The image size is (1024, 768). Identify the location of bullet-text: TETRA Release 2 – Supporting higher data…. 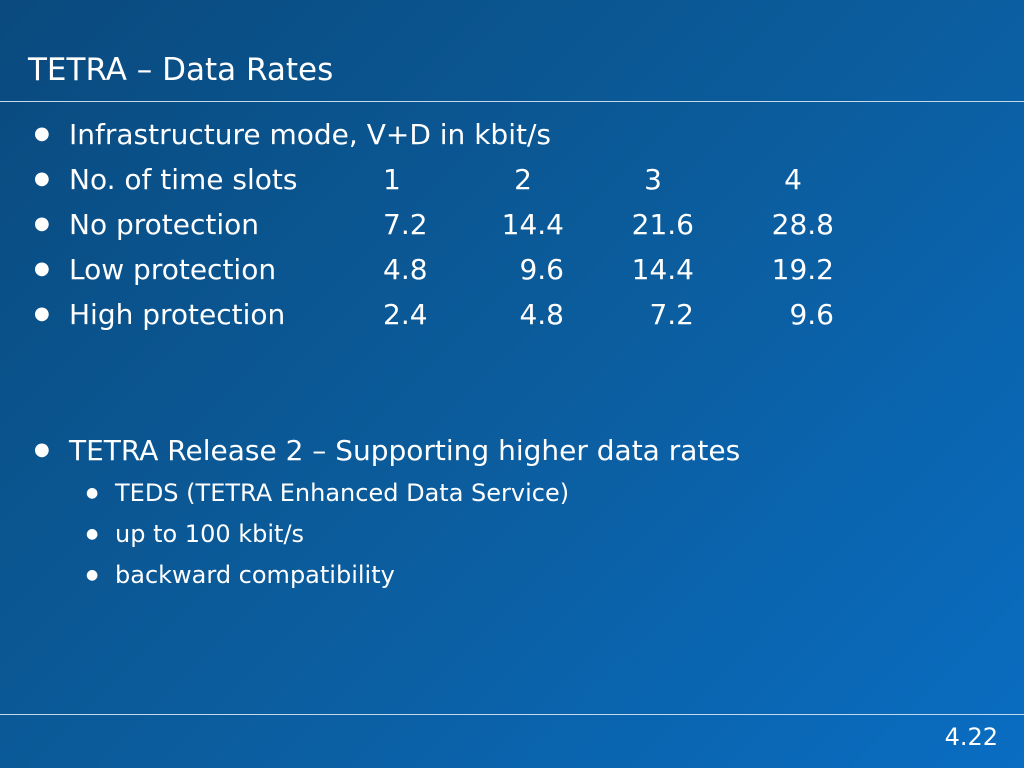
(405, 450).